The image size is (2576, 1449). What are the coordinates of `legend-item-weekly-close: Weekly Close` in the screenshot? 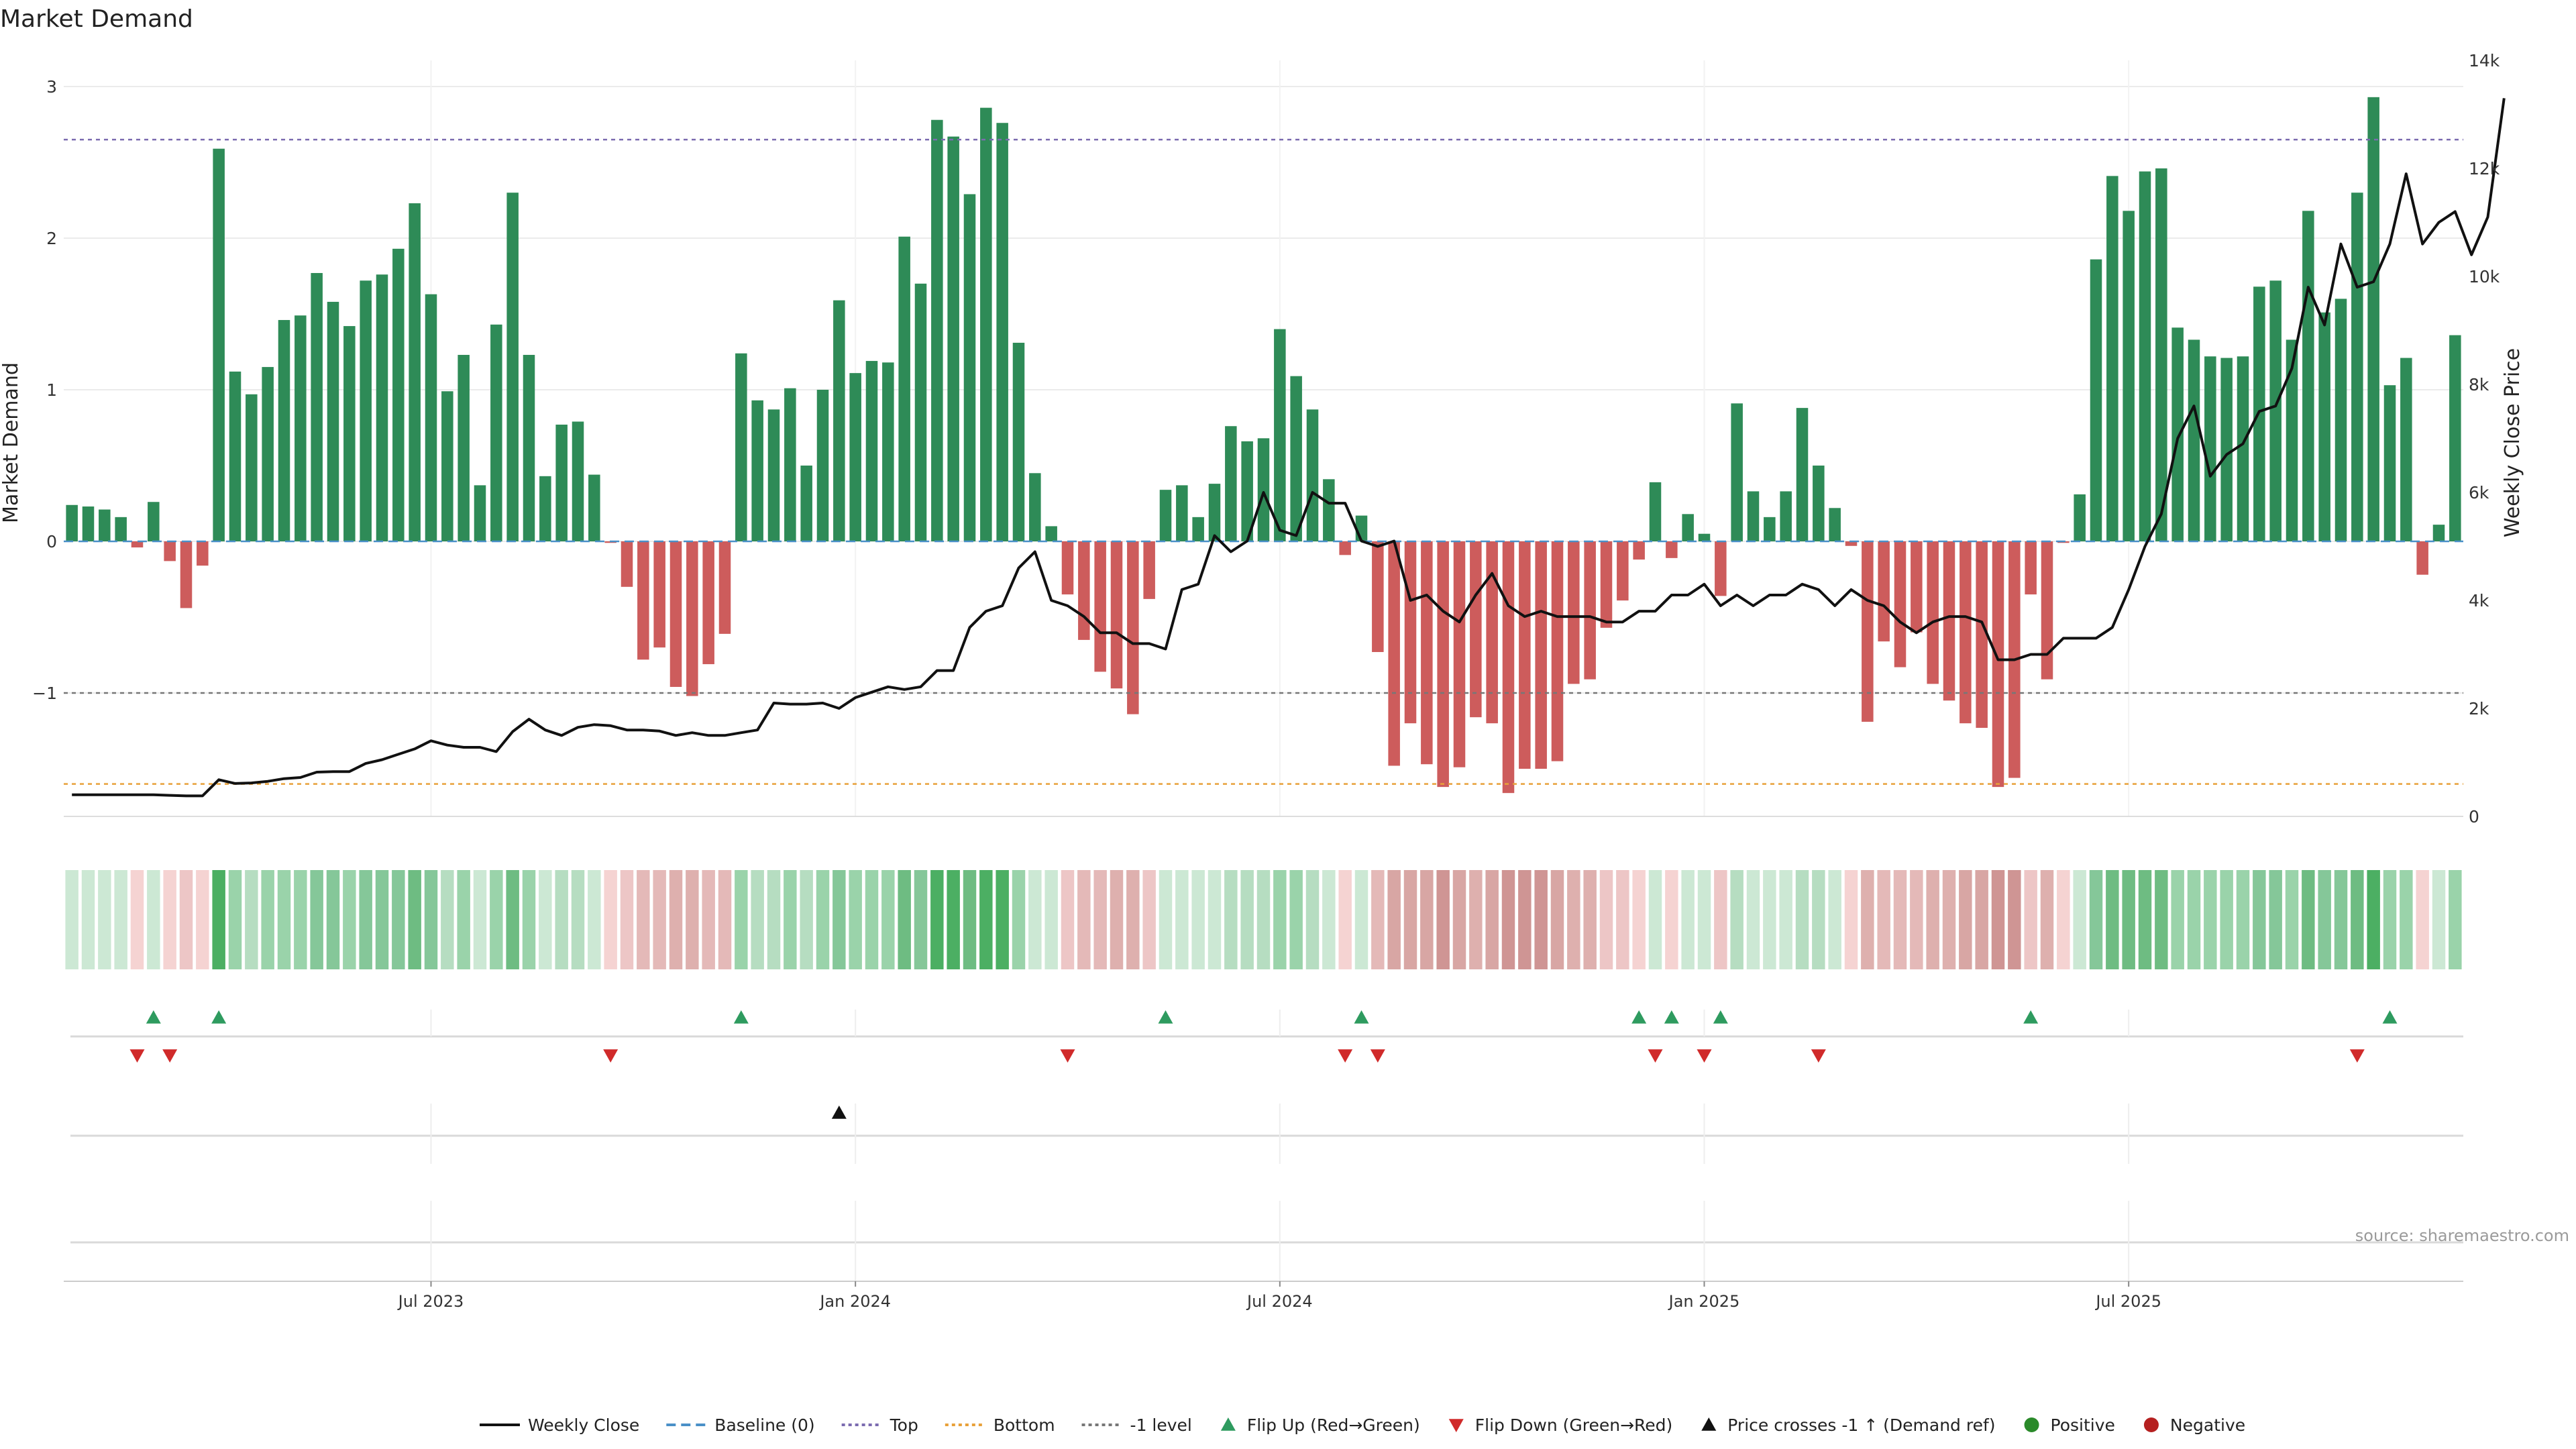 It's located at (559, 1425).